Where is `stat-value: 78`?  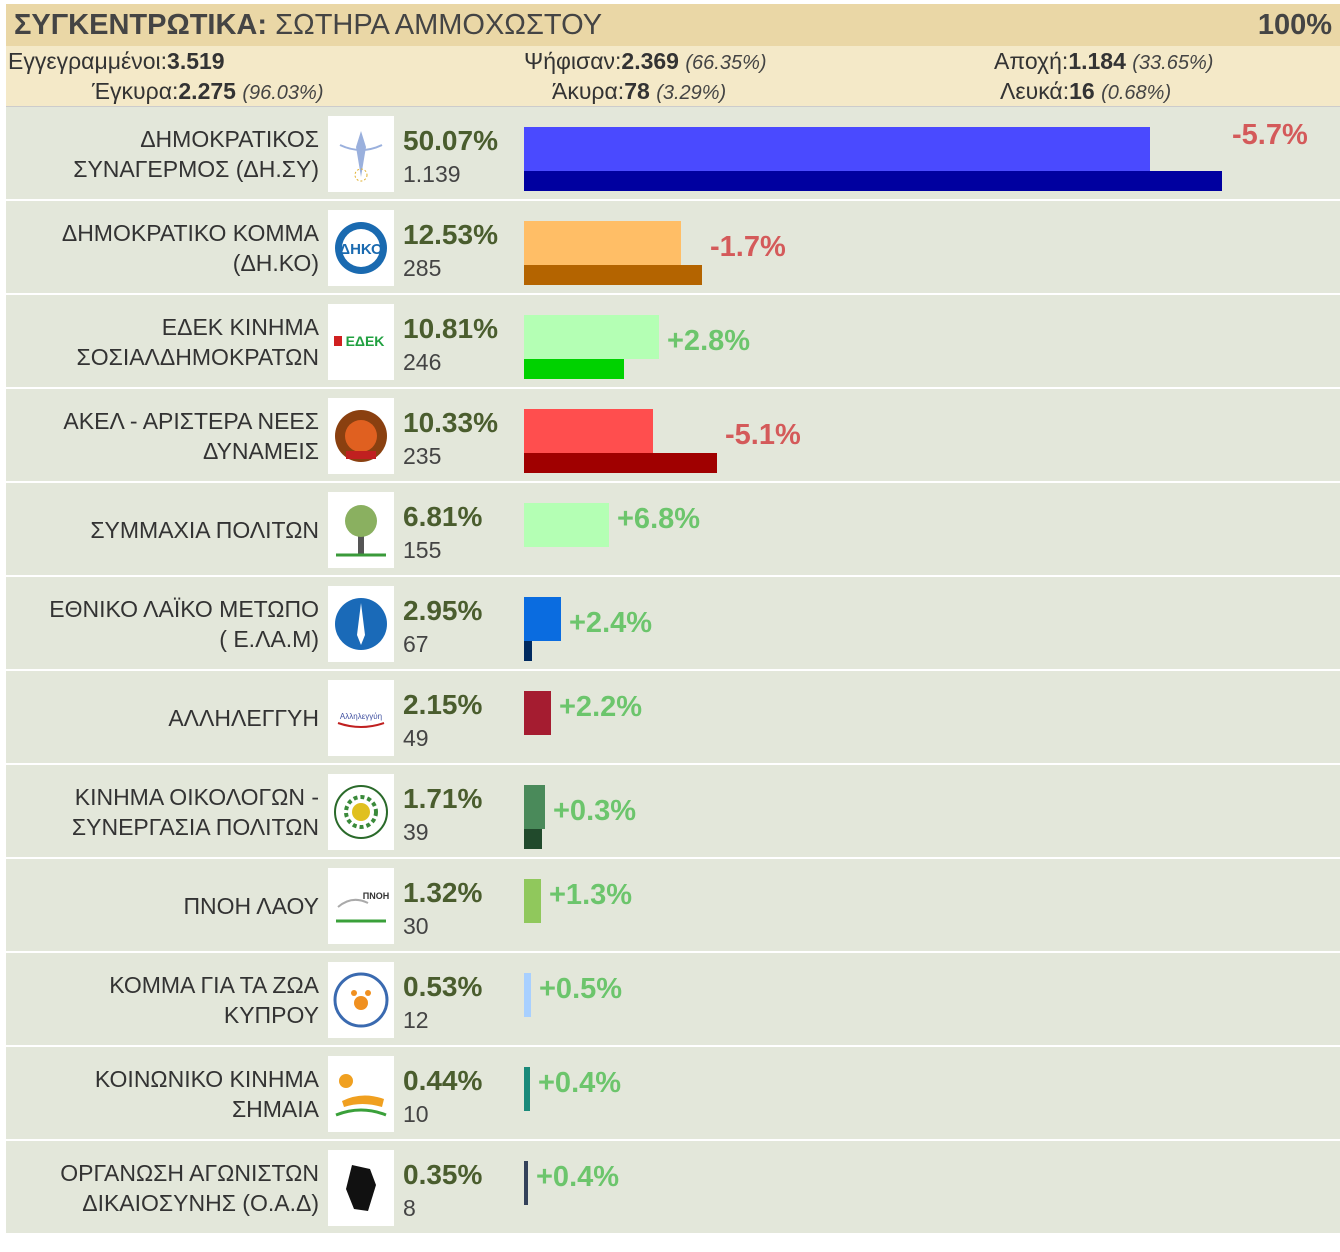
stat-value: 78 is located at coordinates (637, 91).